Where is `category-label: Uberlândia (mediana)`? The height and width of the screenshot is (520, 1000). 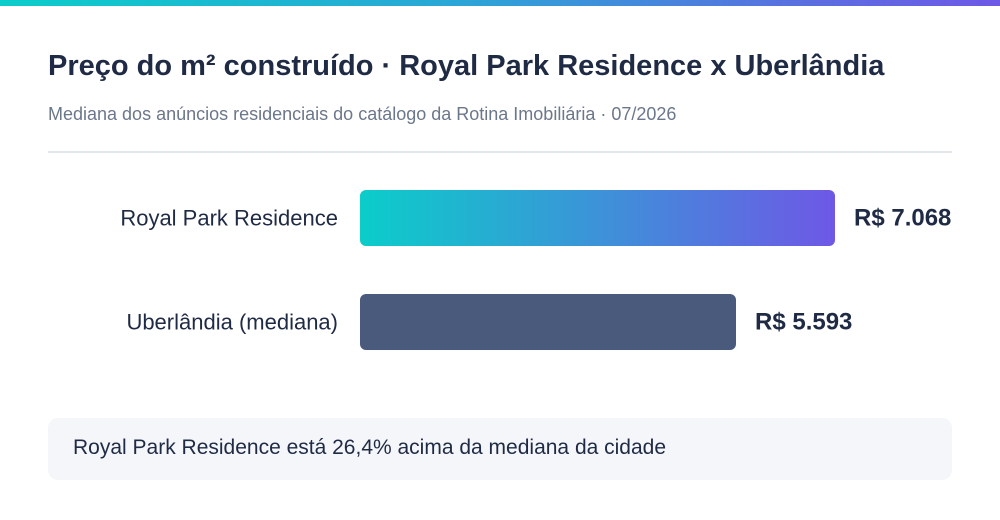
category-label: Uberlândia (mediana) is located at coordinates (232, 322).